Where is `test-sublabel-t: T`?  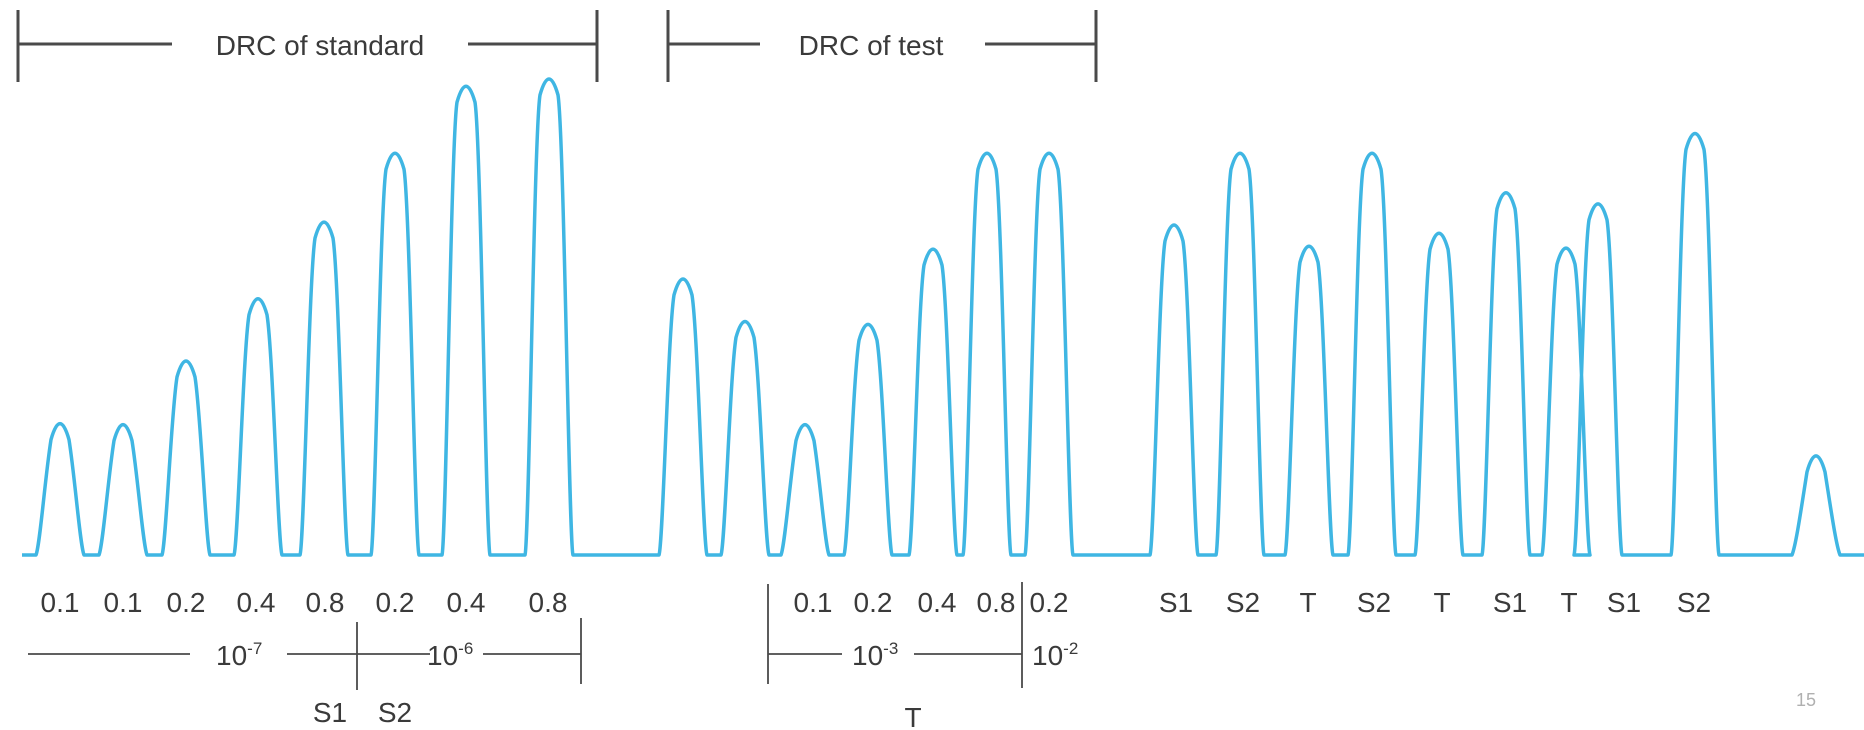 test-sublabel-t: T is located at coordinates (912, 716).